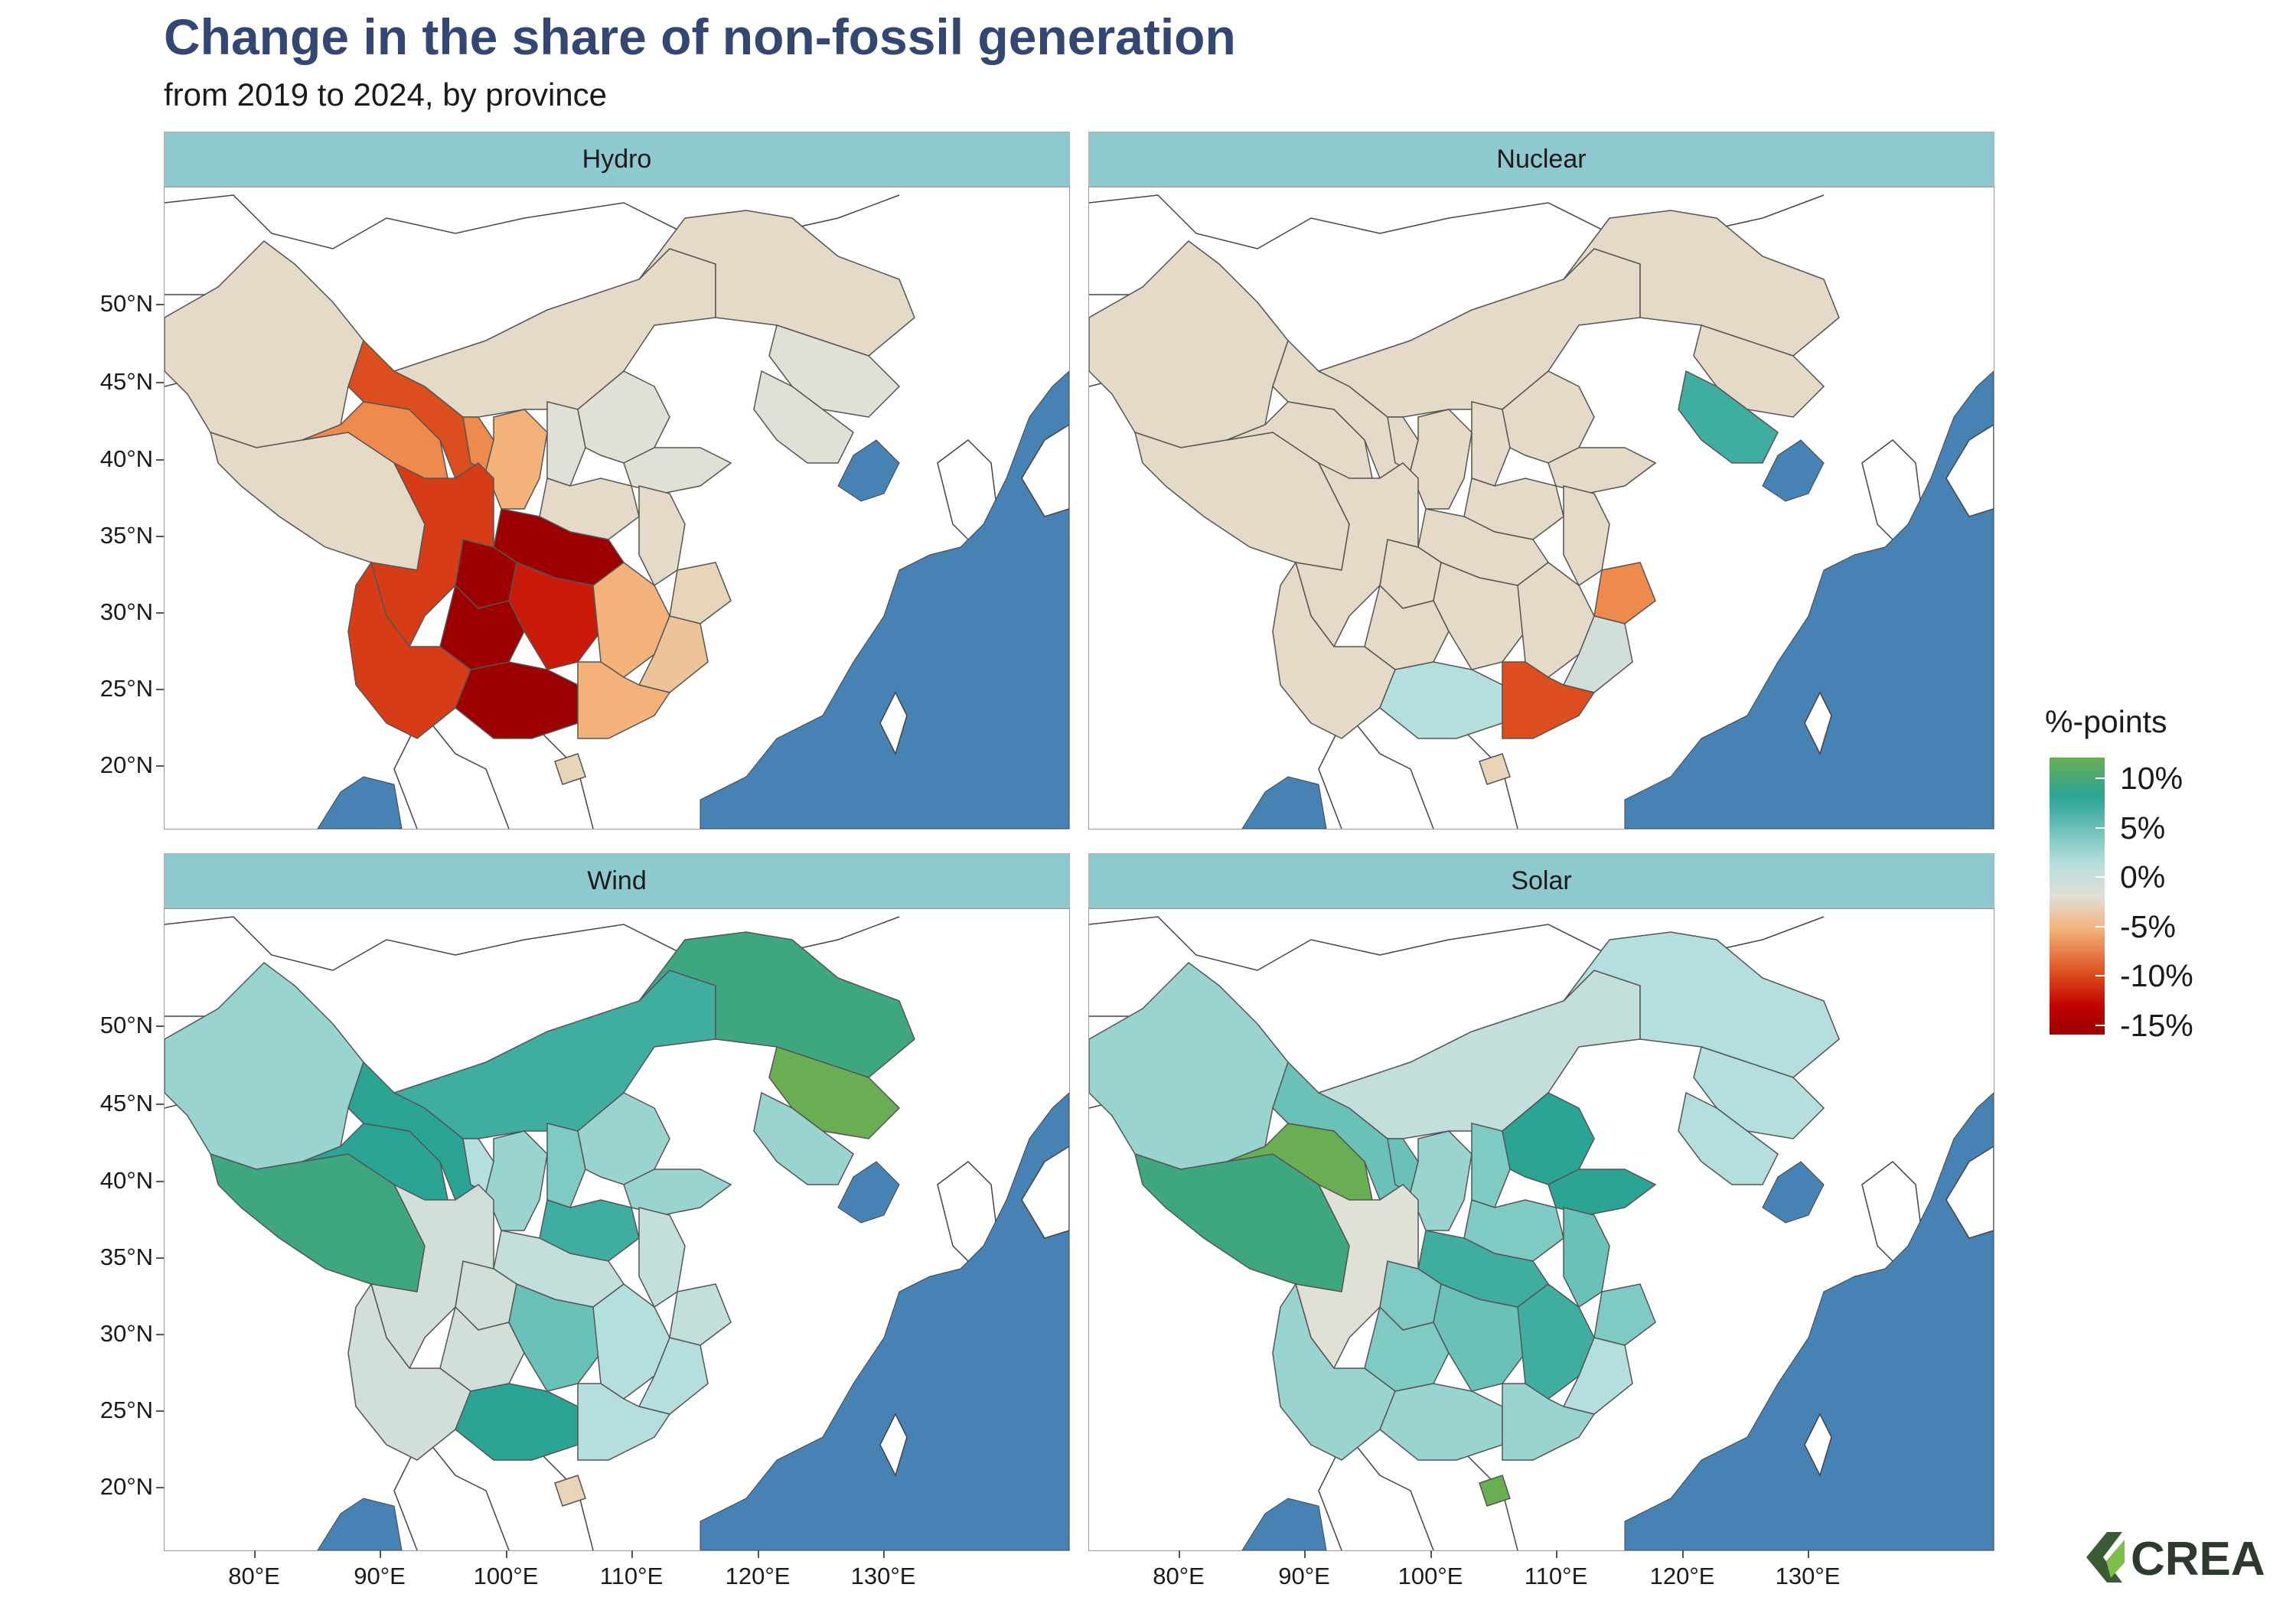 This screenshot has width=2296, height=1607. Describe the element at coordinates (617, 159) in the screenshot. I see `panel-strip-label: Hydro` at that location.